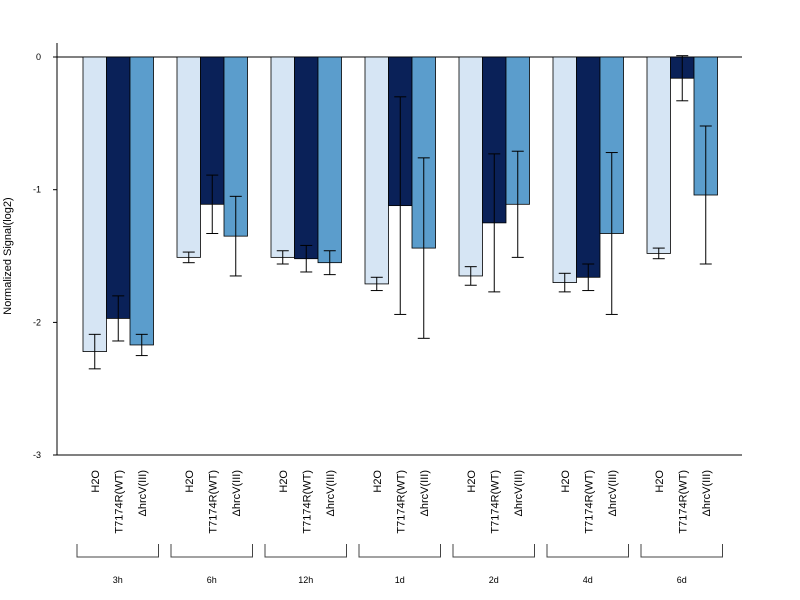 The height and width of the screenshot is (600, 800). Describe the element at coordinates (37, 322) in the screenshot. I see `y-tick-label: -2` at that location.